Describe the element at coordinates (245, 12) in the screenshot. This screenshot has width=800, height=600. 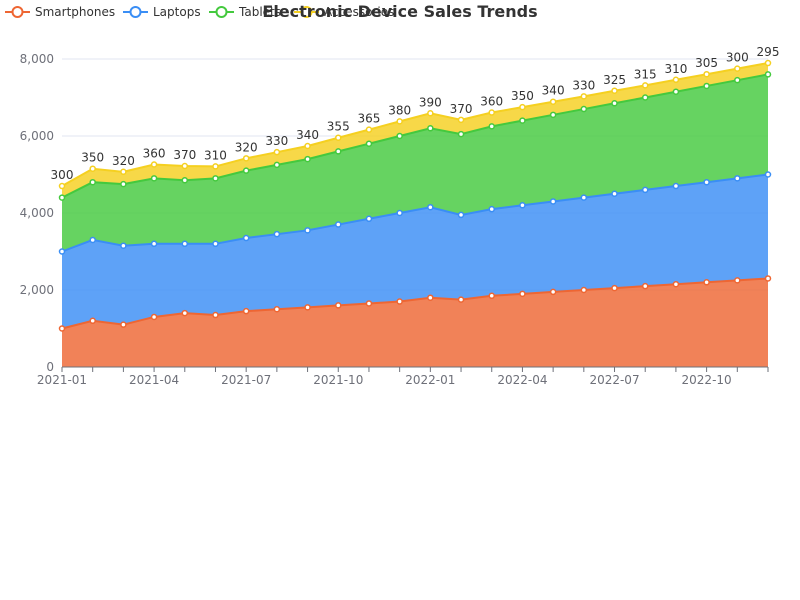
I see `legend-item-tablets: Tablets` at that location.